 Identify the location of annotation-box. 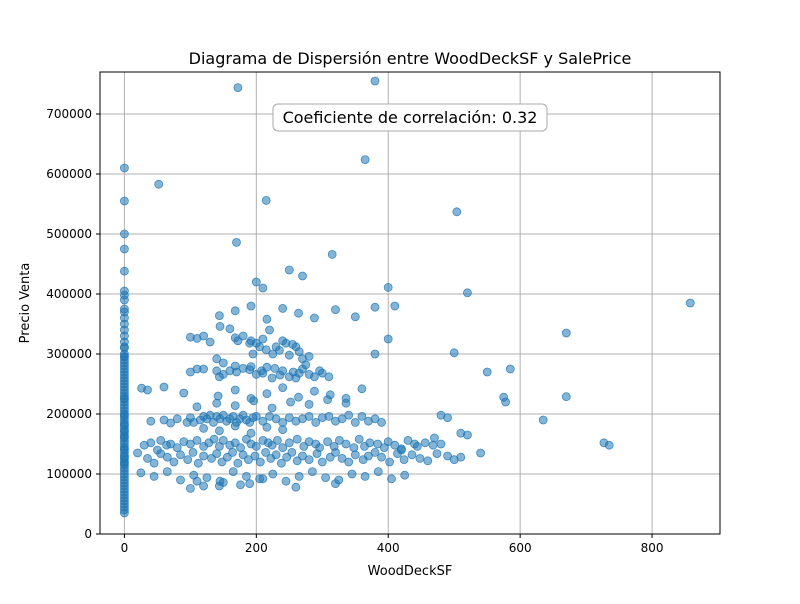
(410, 117).